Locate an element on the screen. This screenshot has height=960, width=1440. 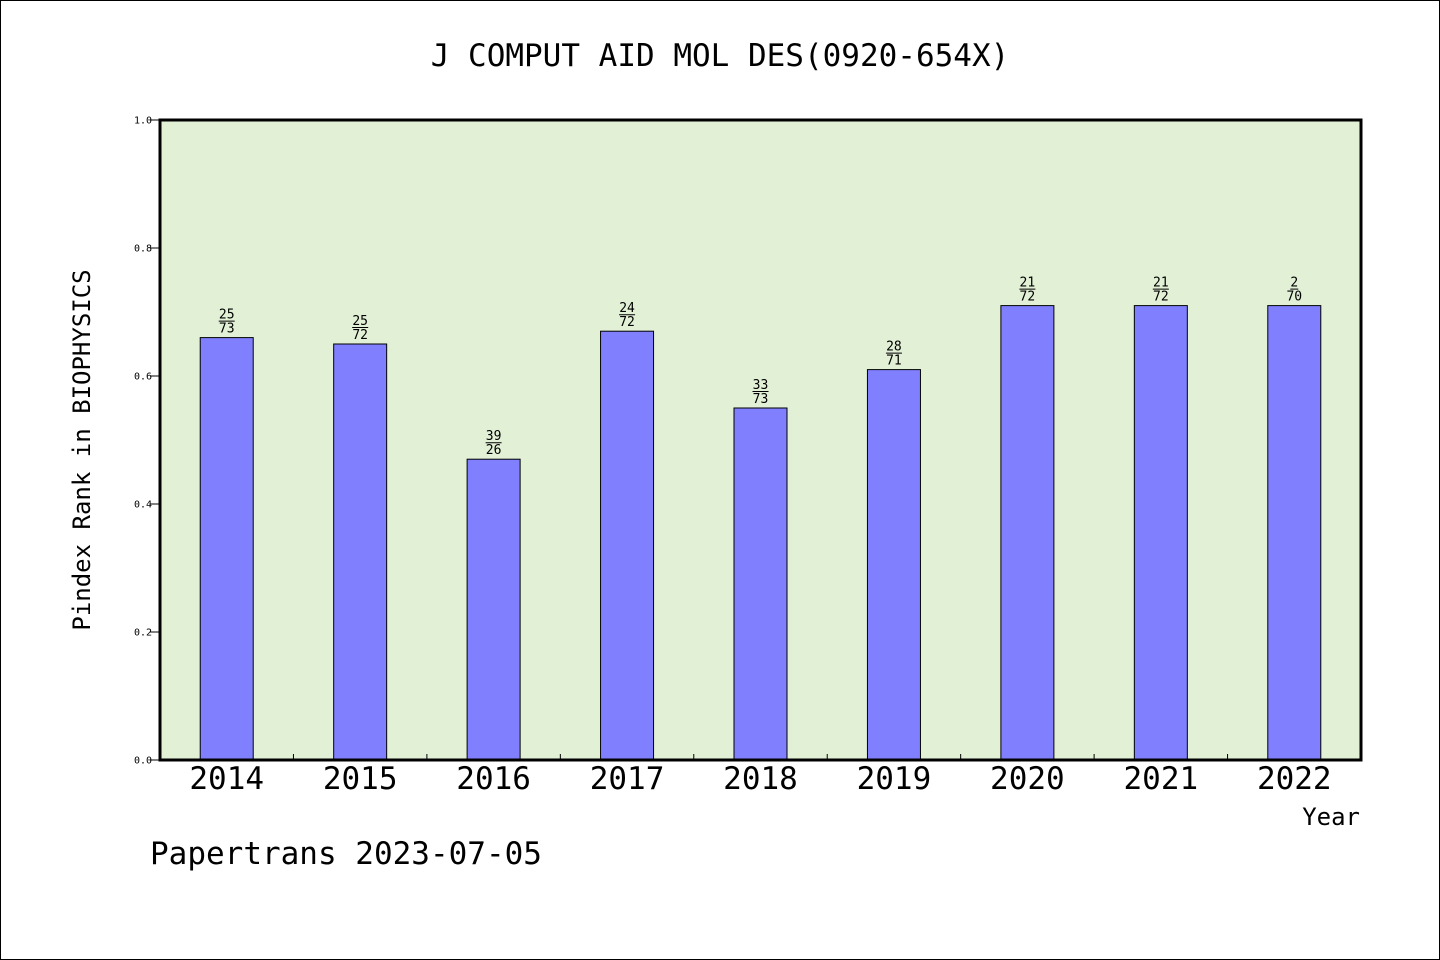
x-tick-label: 2016 is located at coordinates (493, 779).